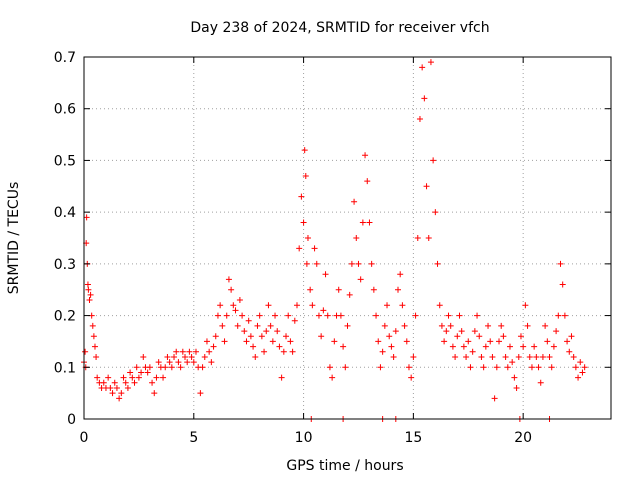  Describe the element at coordinates (65, 58) in the screenshot. I see `y-tick-label: 0.7` at that location.